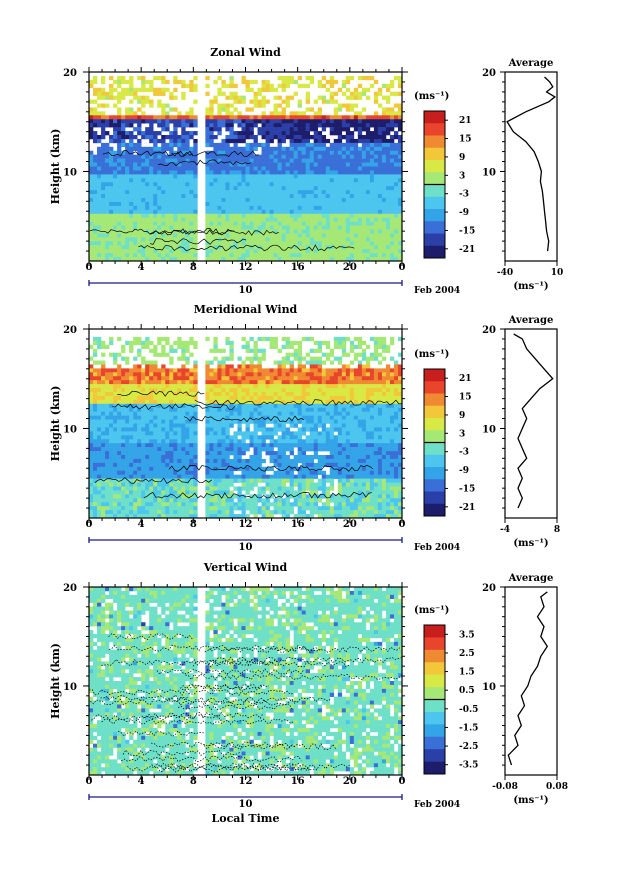 The height and width of the screenshot is (873, 621). I want to click on profile-title: Average, so click(531, 63).